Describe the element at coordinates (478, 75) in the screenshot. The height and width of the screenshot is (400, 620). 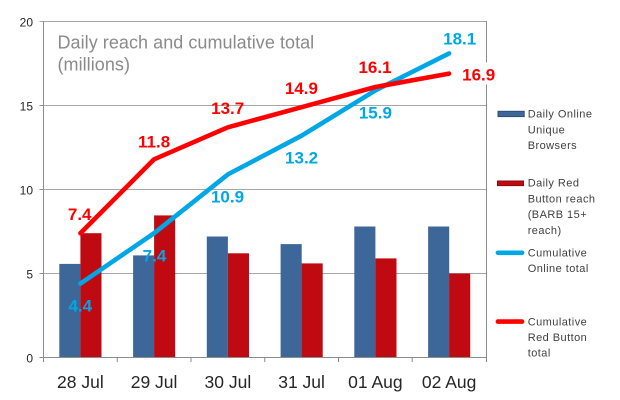
I see `svg-text: 16.9` at that location.